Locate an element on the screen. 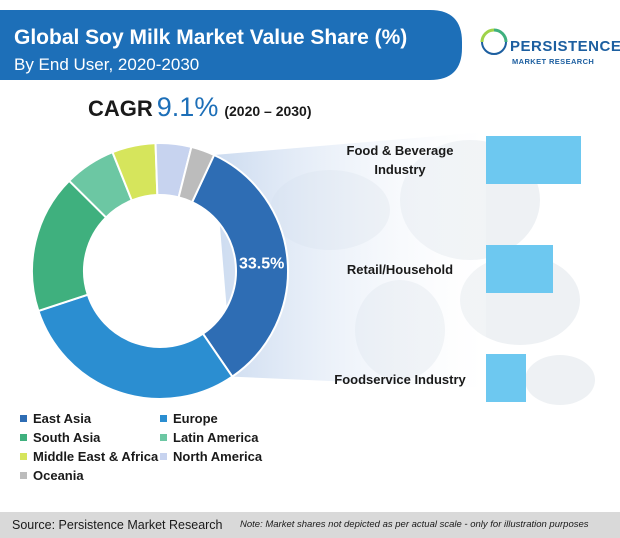 The width and height of the screenshot is (620, 538). legend-item: Europe is located at coordinates (189, 418).